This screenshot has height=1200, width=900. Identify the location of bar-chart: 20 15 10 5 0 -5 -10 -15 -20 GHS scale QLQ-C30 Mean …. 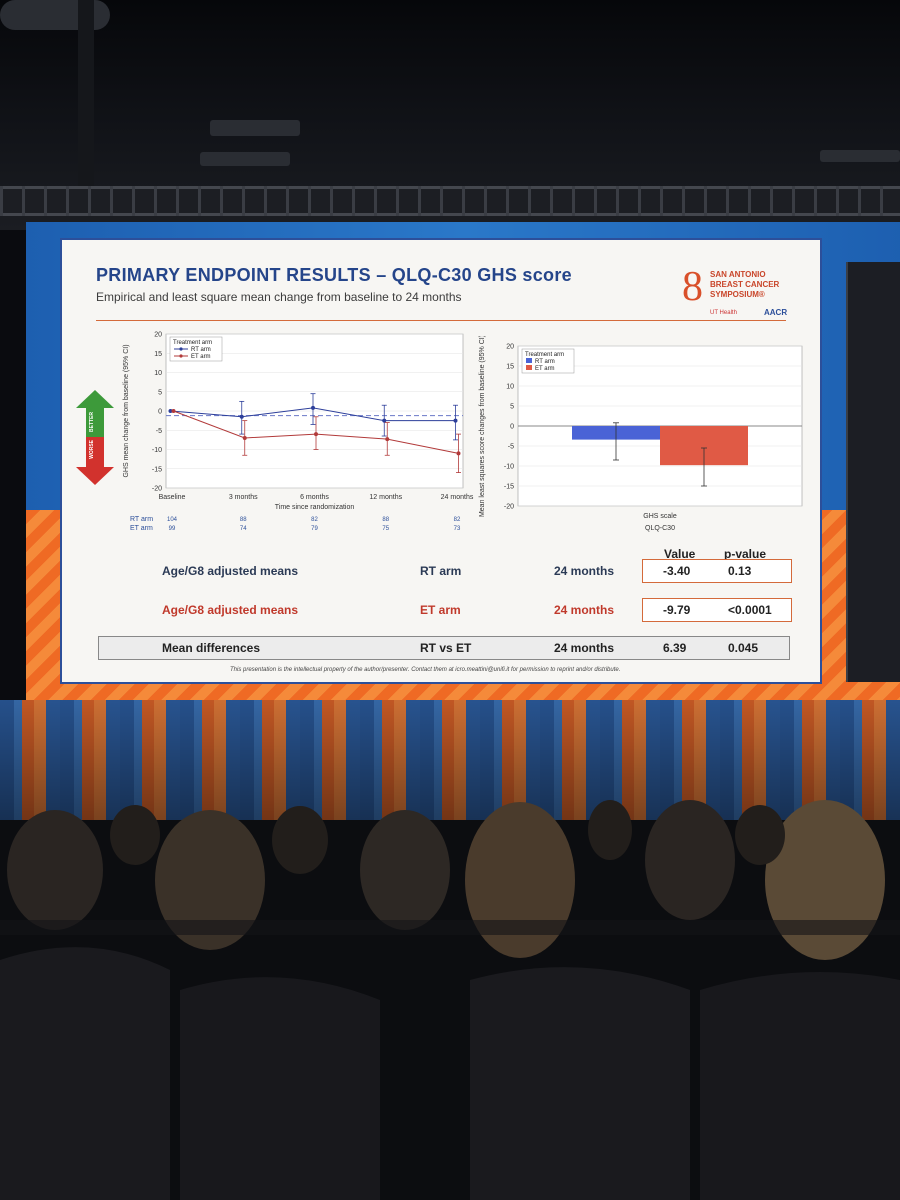
(641, 434).